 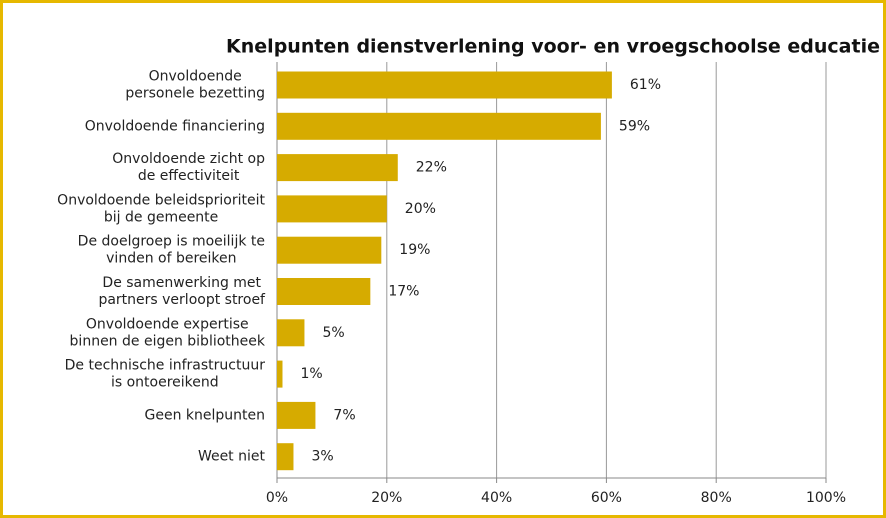 What do you see at coordinates (205, 415) in the screenshot?
I see `category-label: Geen knelpunten` at bounding box center [205, 415].